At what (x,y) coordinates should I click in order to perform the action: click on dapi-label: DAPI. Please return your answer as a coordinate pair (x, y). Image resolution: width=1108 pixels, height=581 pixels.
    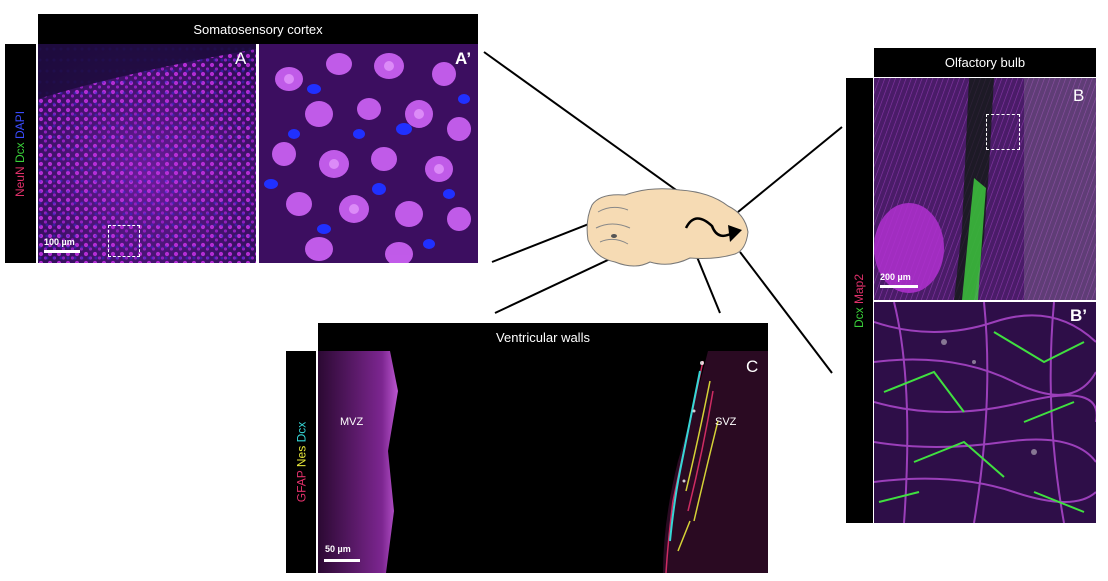
    Looking at the image, I should click on (20, 124).